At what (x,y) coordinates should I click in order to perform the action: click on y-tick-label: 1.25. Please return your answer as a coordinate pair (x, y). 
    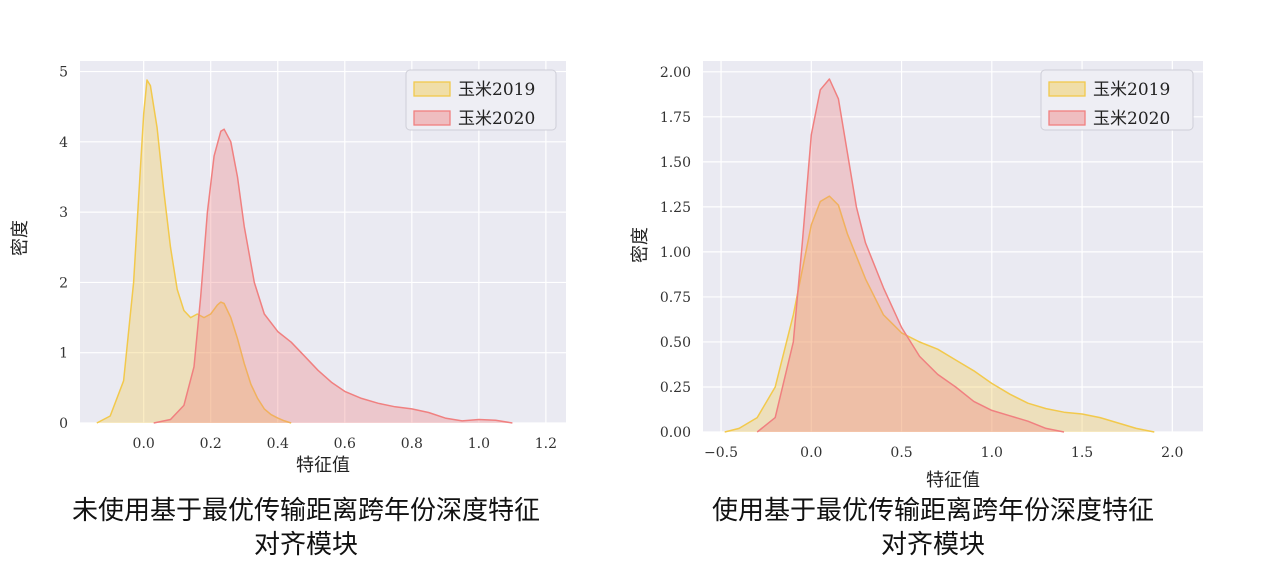
    Looking at the image, I should click on (675, 208).